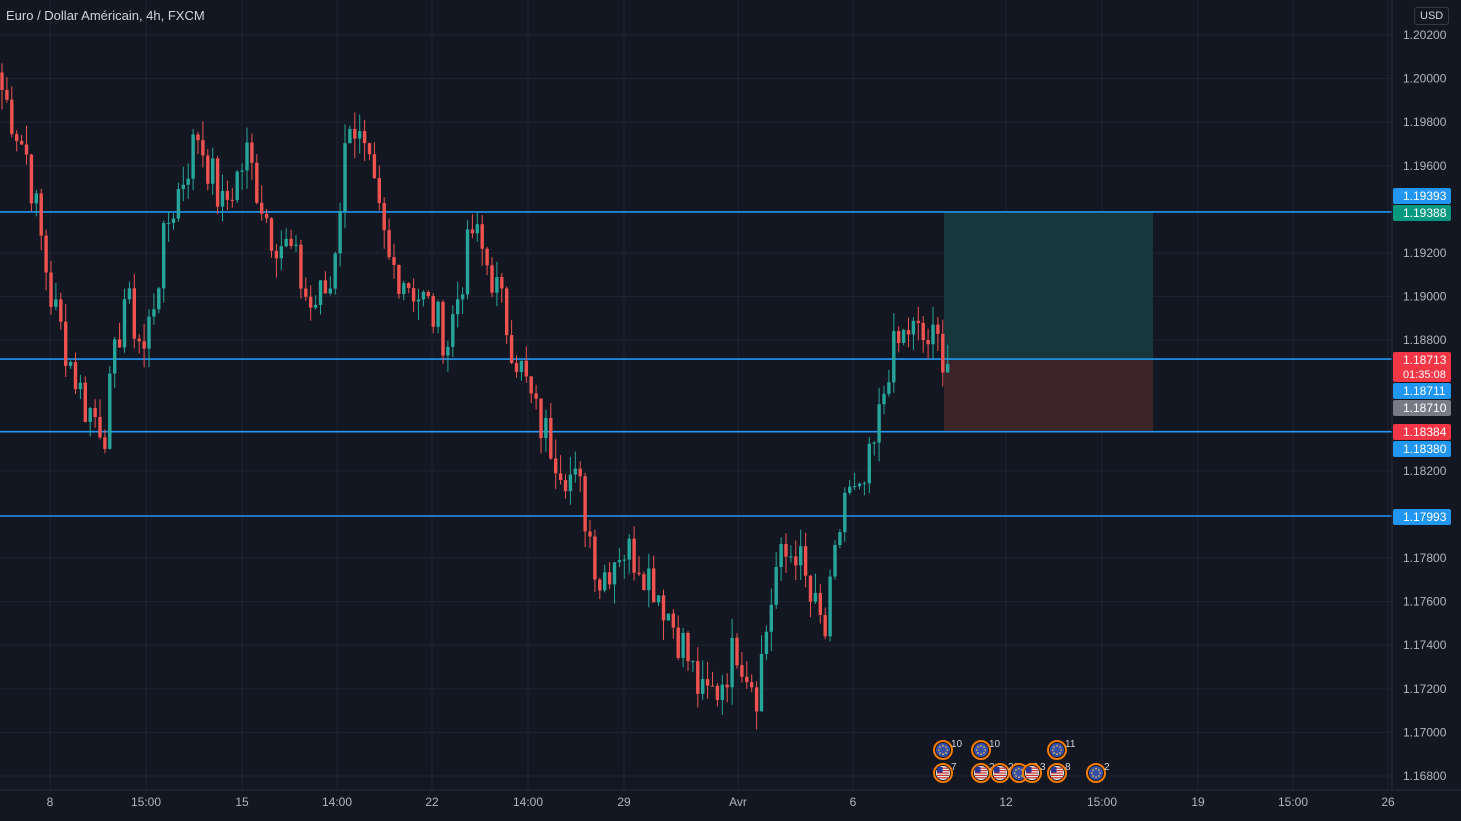  I want to click on long-position-tool, so click(1048, 321).